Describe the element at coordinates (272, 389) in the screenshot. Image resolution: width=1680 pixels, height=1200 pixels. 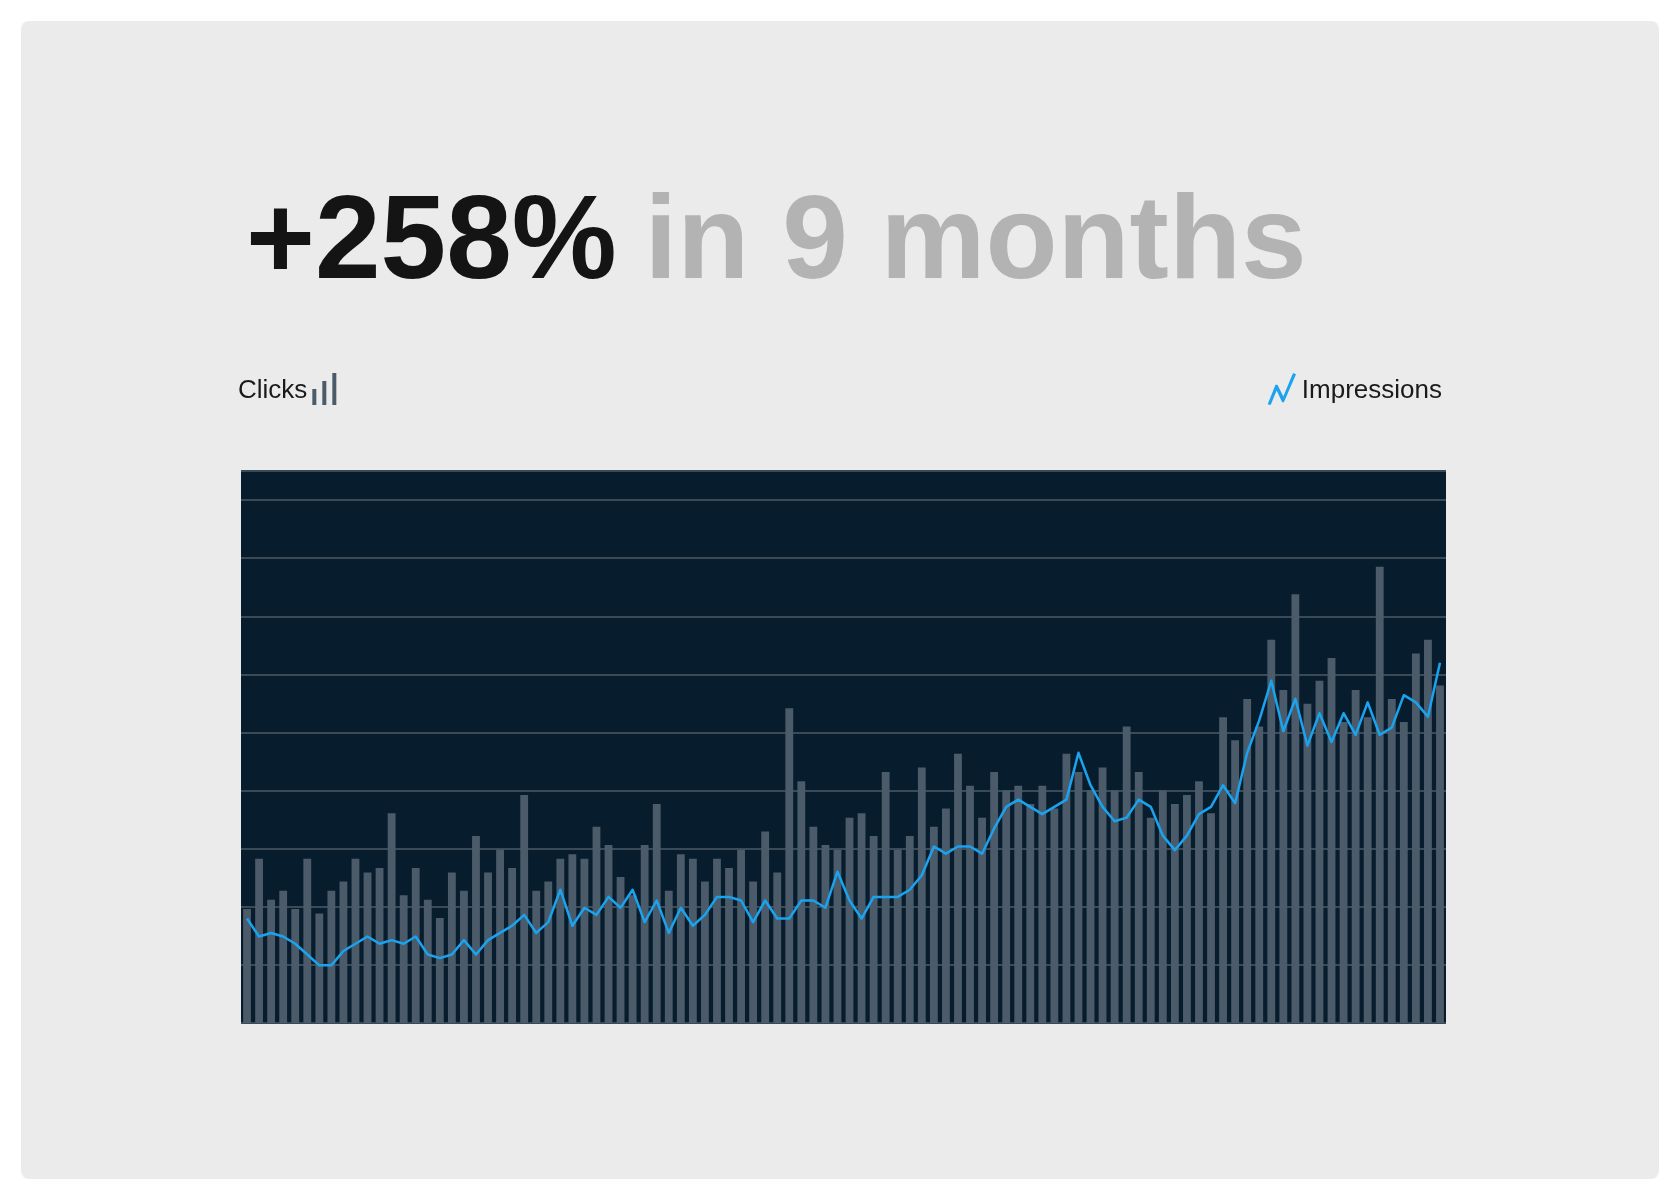
I see `legend-label: Clicks` at that location.